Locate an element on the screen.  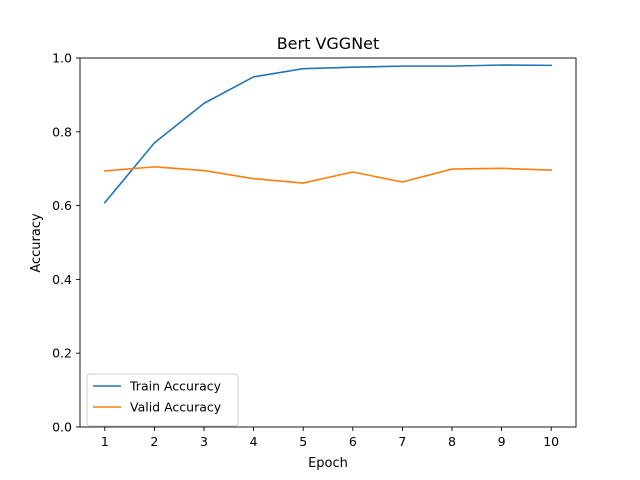
chart-title: Bert VGGNet is located at coordinates (328, 43).